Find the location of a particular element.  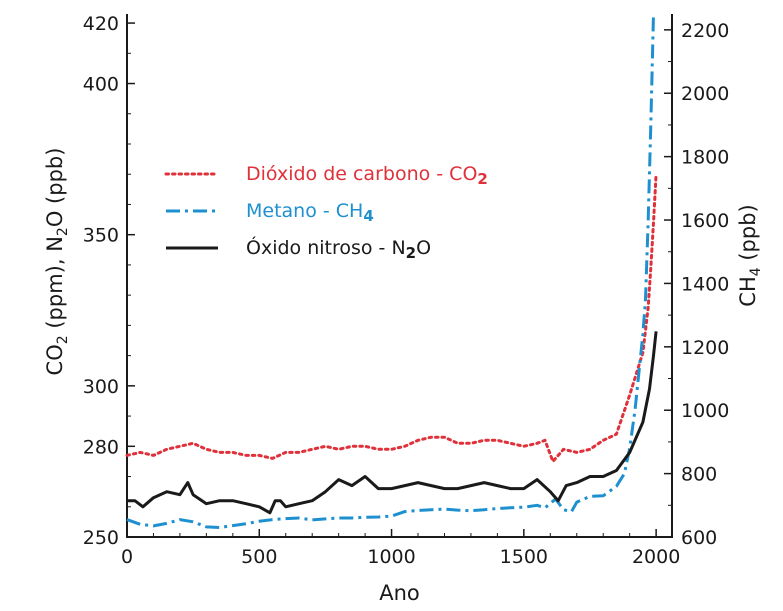

x-axis-ticks: 0 500 1000 1500 2000 is located at coordinates (400, 548).